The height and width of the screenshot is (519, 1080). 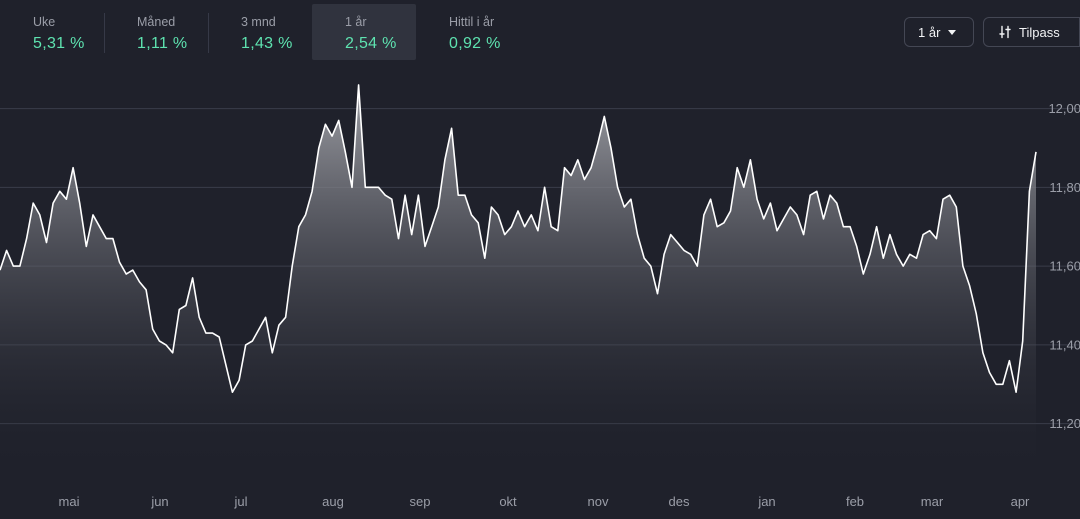 I want to click on period-return: 1,11 %, so click(x=162, y=43).